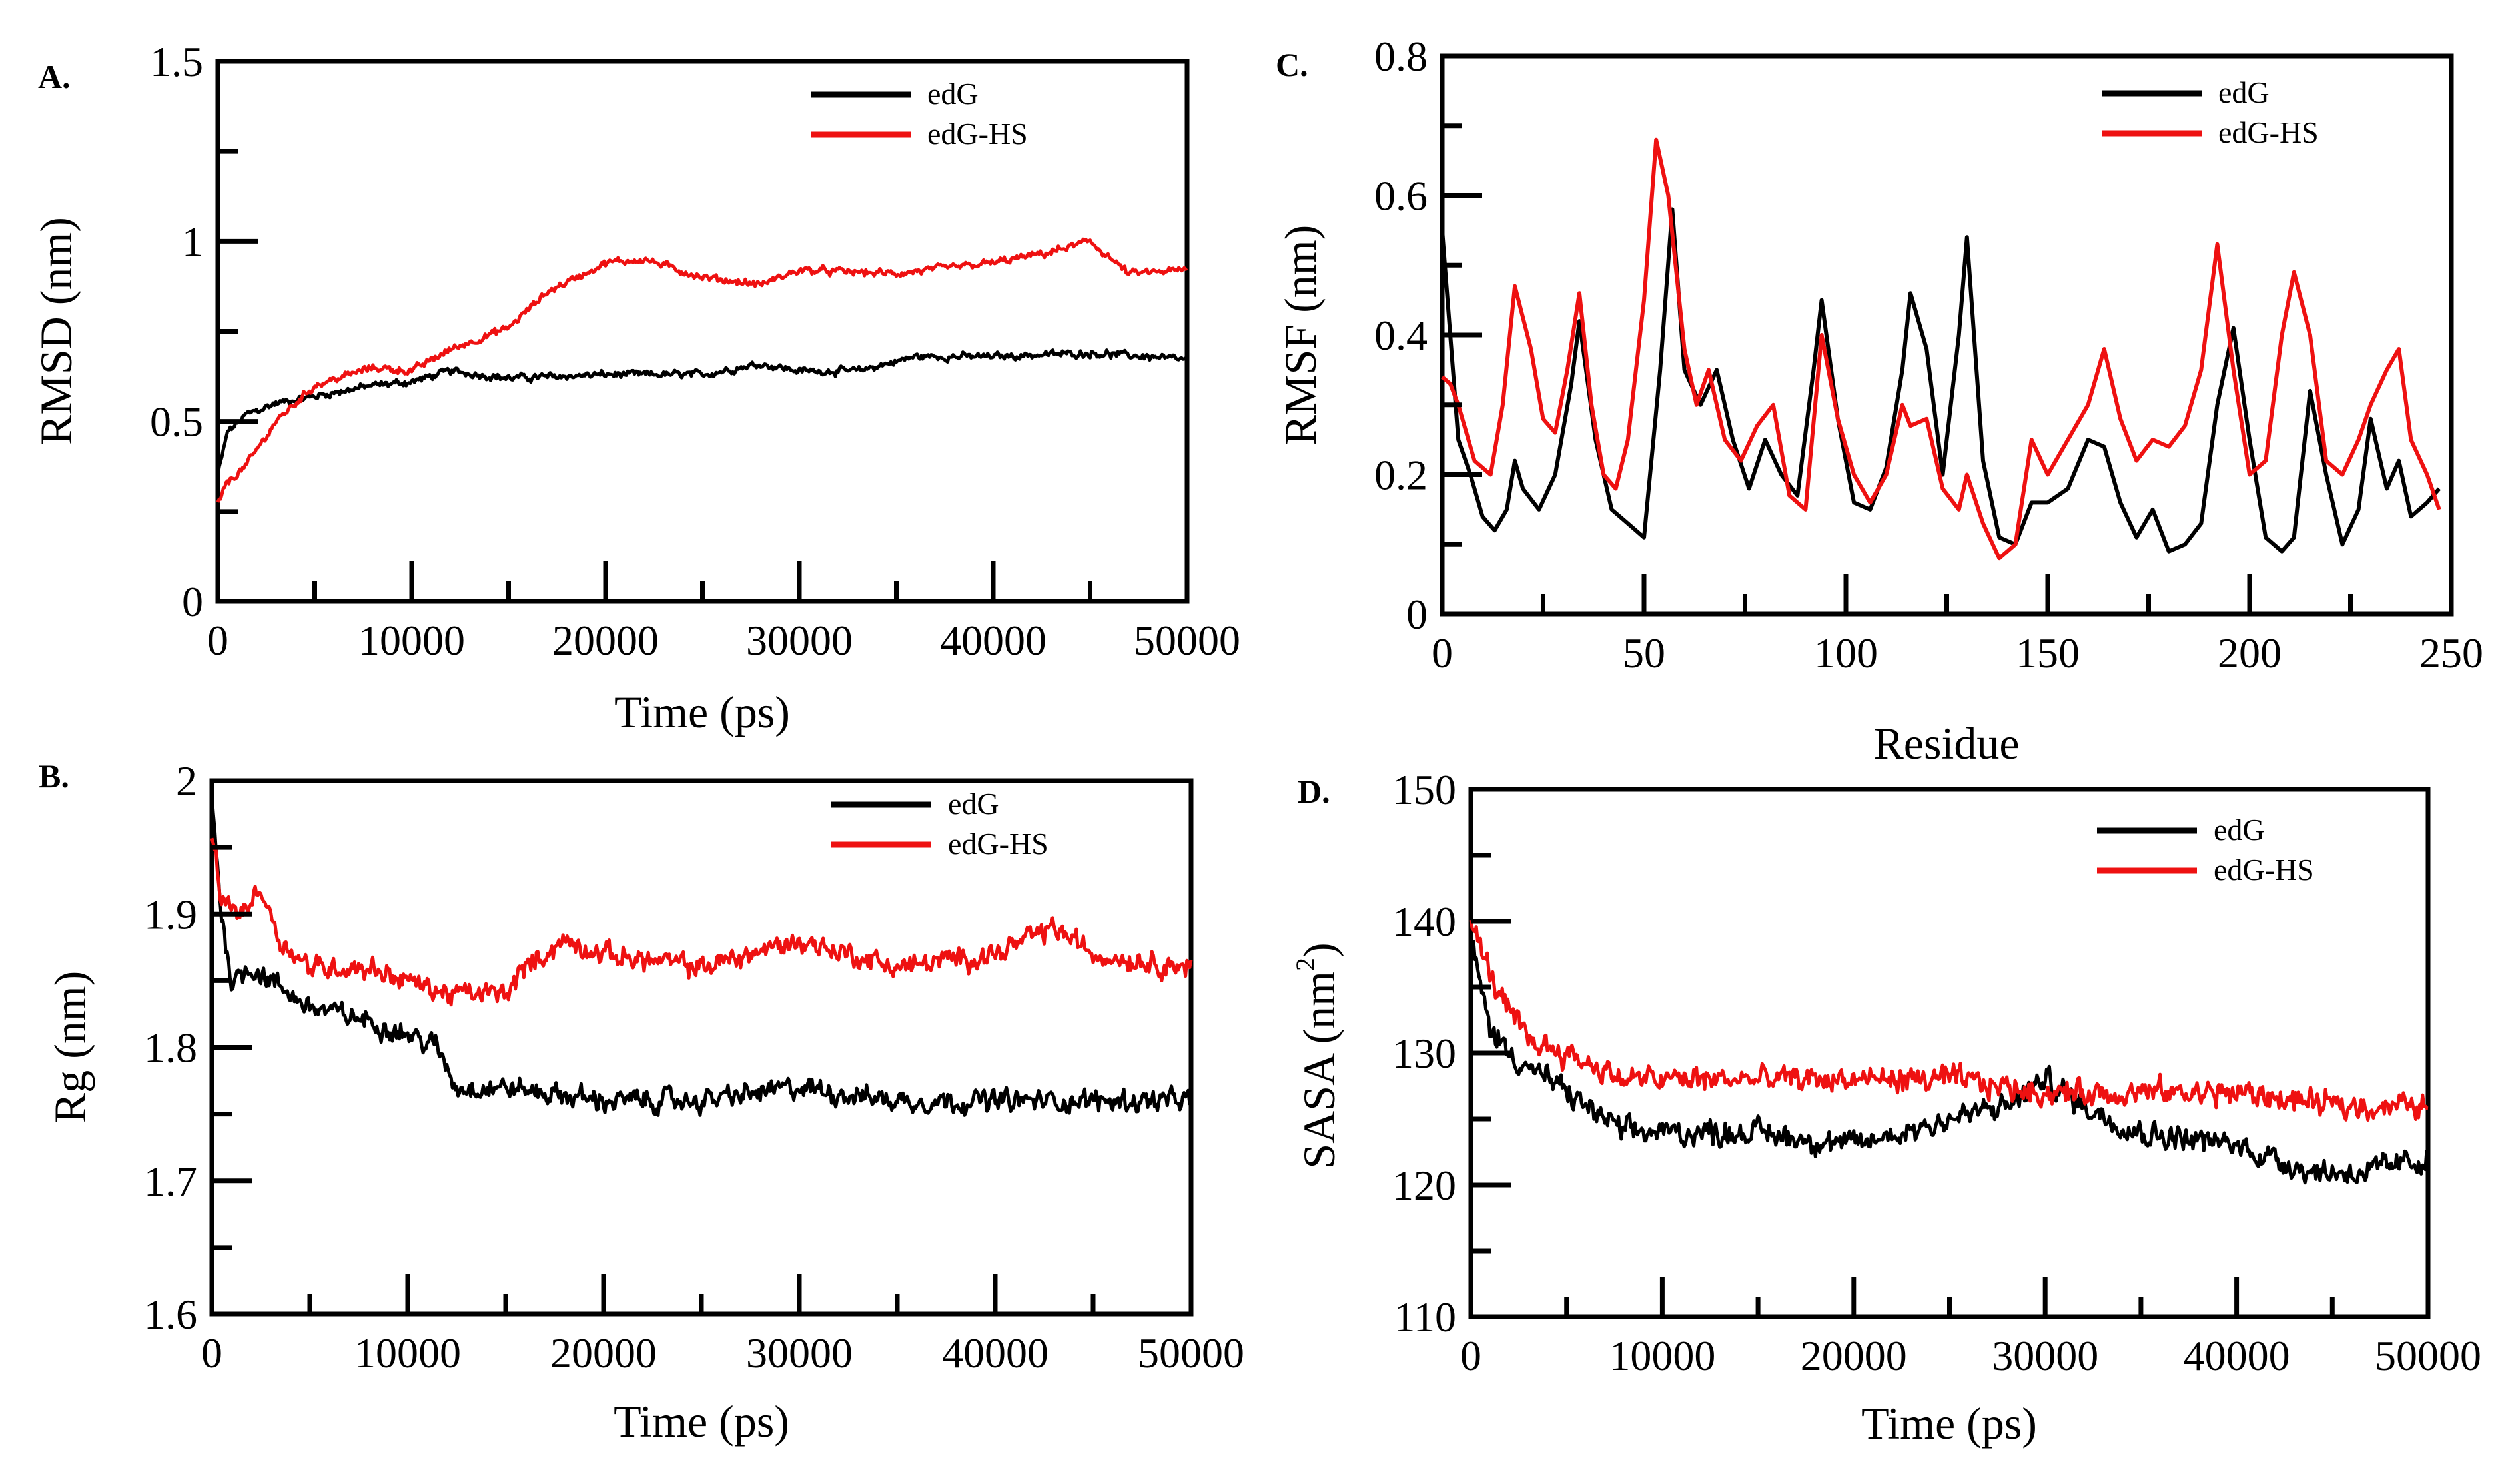 This screenshot has height=1480, width=2520. Describe the element at coordinates (702, 712) in the screenshot. I see `x-axis-title-a: Time (ps)` at that location.